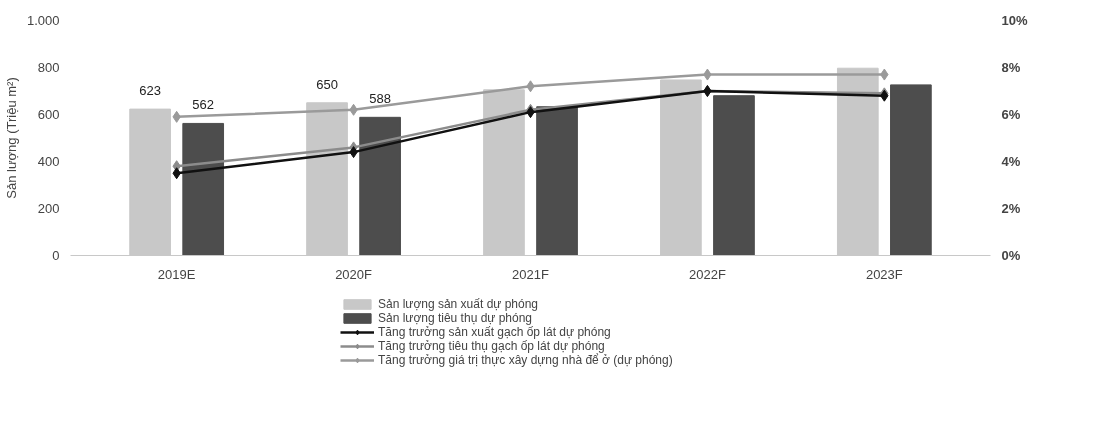  Describe the element at coordinates (203, 105) in the screenshot. I see `data-label: 562` at that location.